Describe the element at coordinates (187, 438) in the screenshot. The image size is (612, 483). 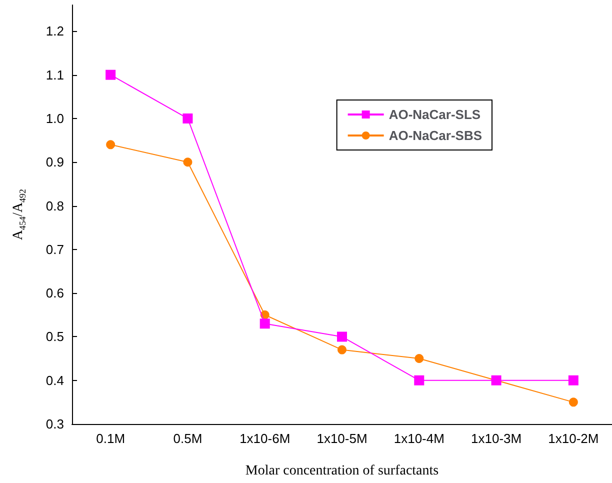
I see `x-tick-label: 0.5M` at that location.